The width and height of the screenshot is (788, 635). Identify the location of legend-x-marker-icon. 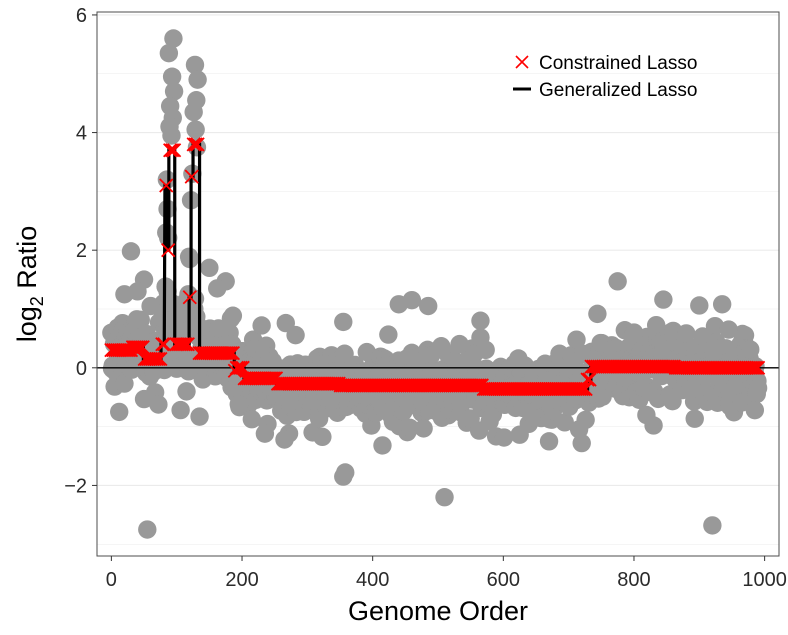
(522, 62).